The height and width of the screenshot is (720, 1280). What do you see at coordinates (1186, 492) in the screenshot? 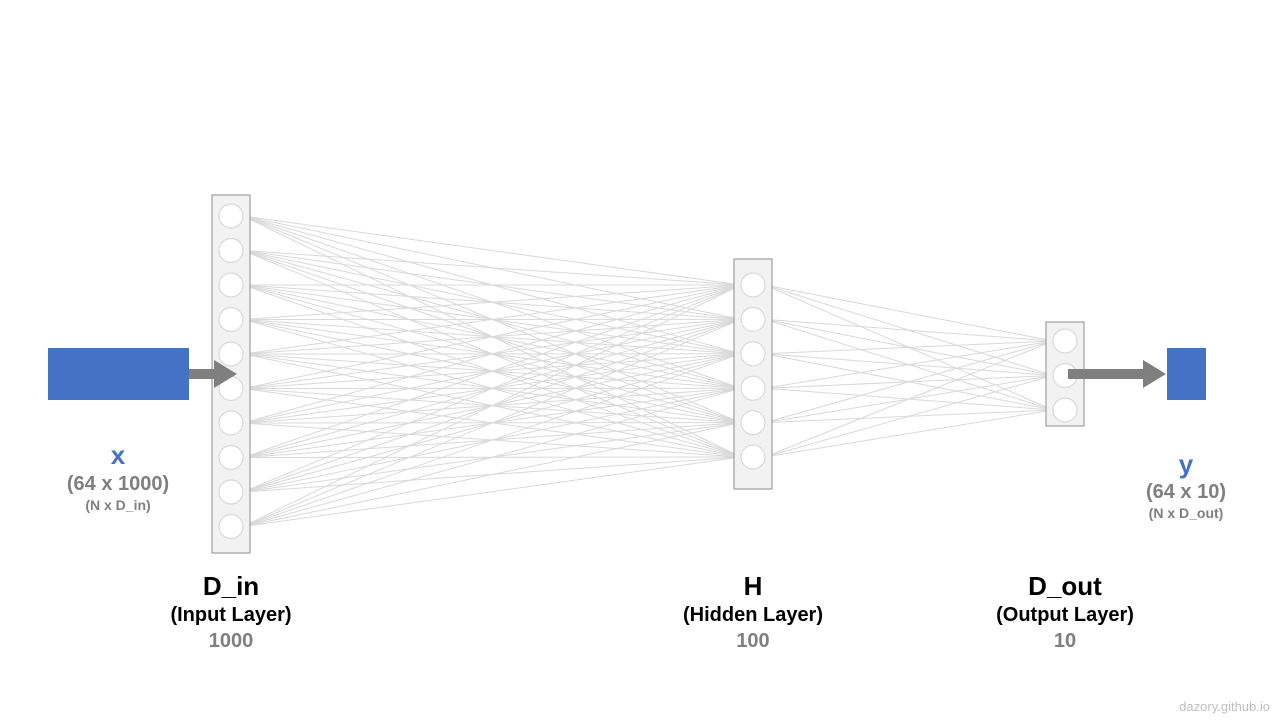
I see `output-var-shape: (64 x 10)` at bounding box center [1186, 492].